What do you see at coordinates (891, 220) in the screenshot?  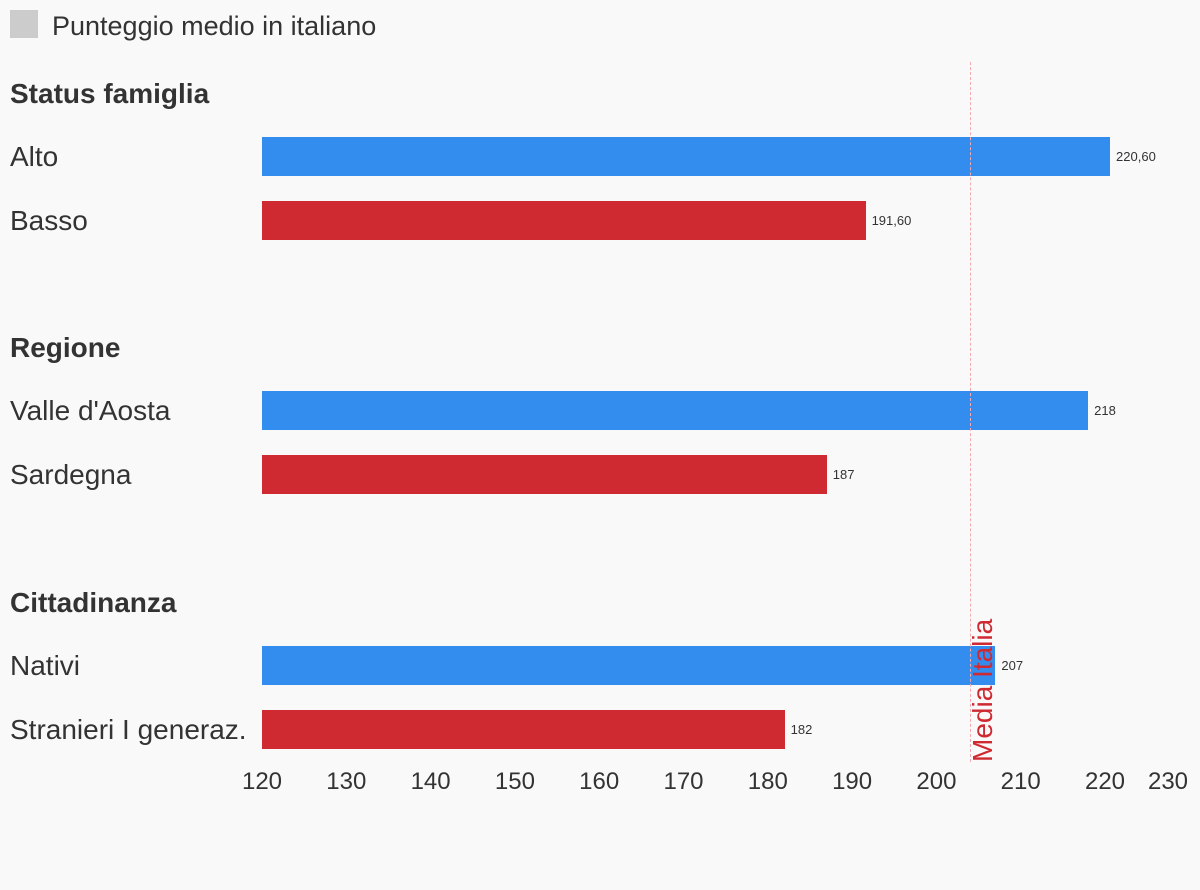 I see `data-label: 191,60` at bounding box center [891, 220].